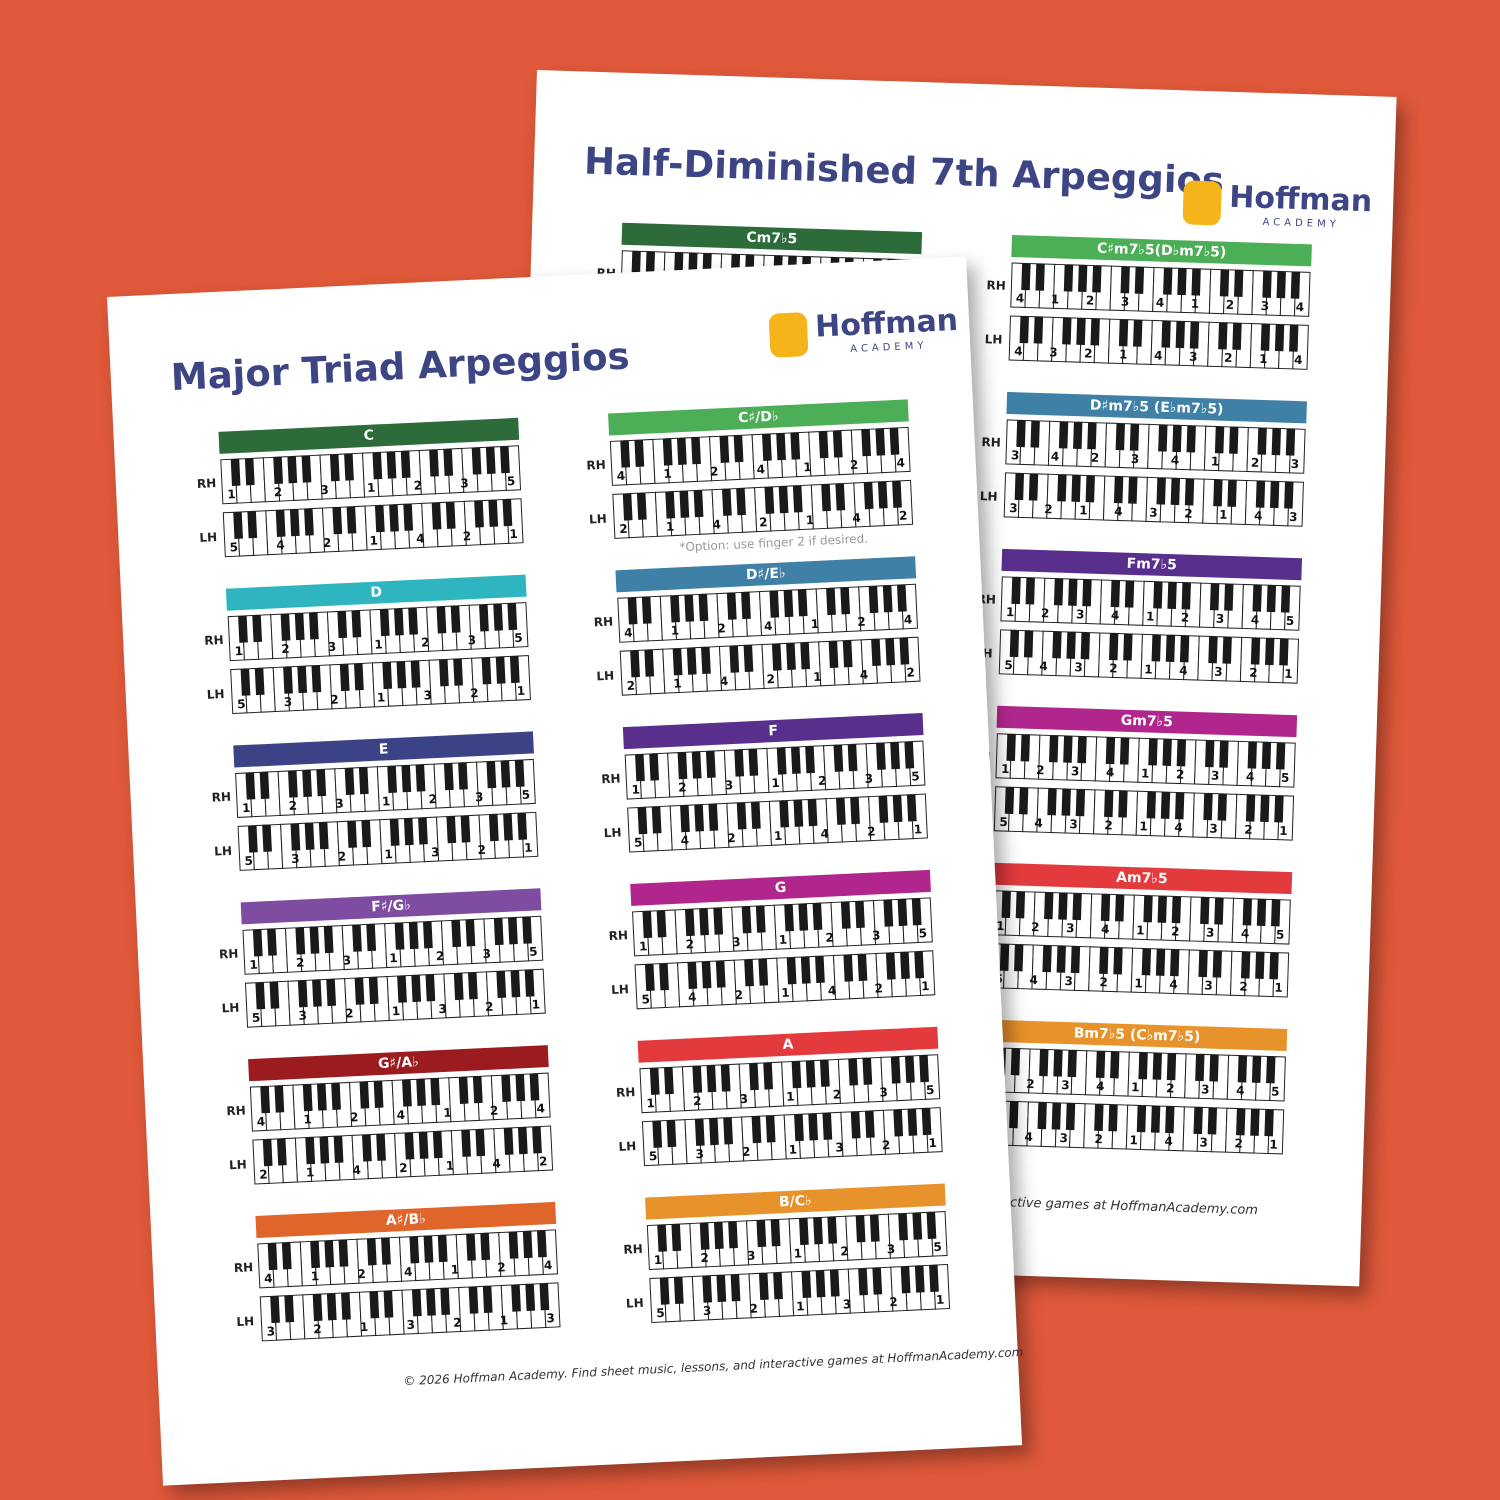  I want to click on logo-badge, so click(788, 335).